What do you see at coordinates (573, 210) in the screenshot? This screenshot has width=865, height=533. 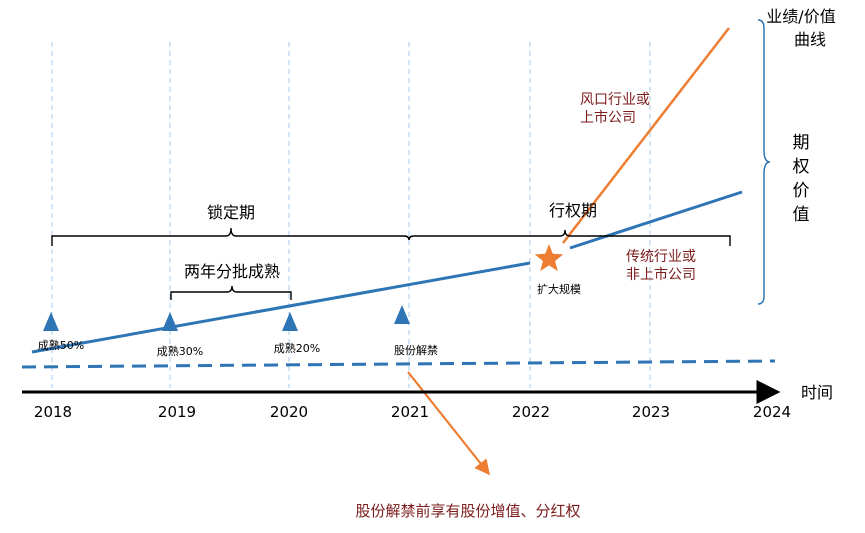 I see `exercise-period-label: 行权期` at bounding box center [573, 210].